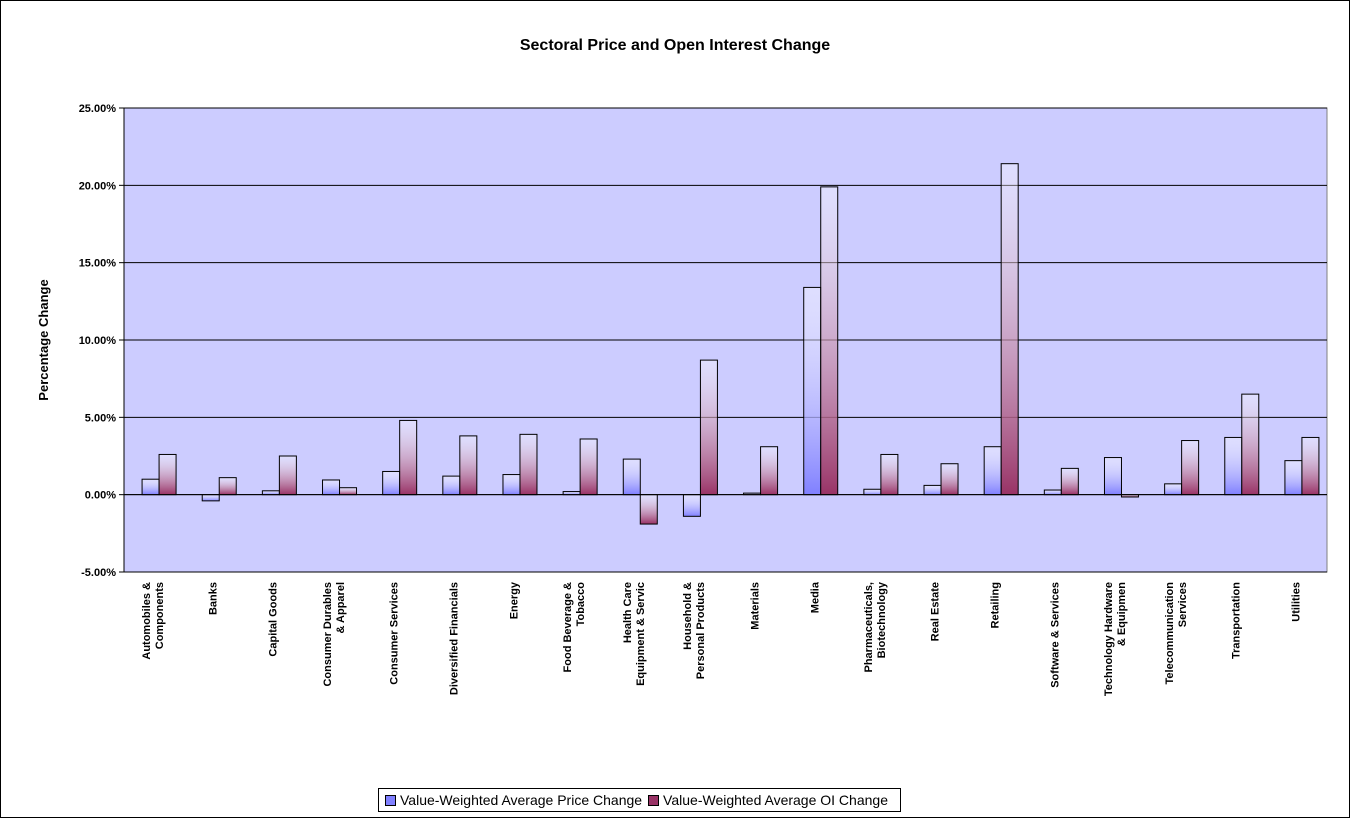 The width and height of the screenshot is (1350, 818). Describe the element at coordinates (98, 264) in the screenshot. I see `y-tick-label: 15.00%` at that location.